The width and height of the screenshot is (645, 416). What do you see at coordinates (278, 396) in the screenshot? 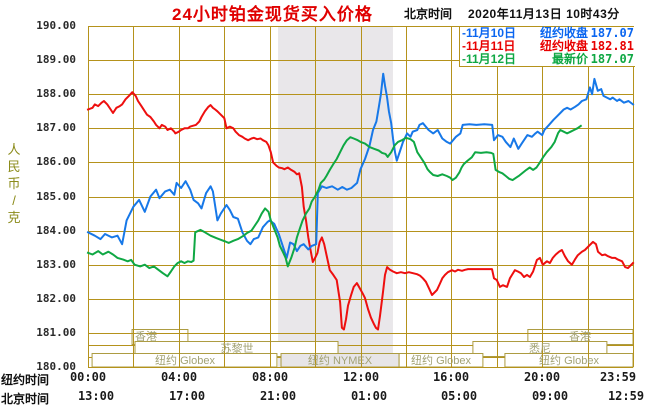
I see `bj-time-tick-label: 21:00` at bounding box center [278, 396].